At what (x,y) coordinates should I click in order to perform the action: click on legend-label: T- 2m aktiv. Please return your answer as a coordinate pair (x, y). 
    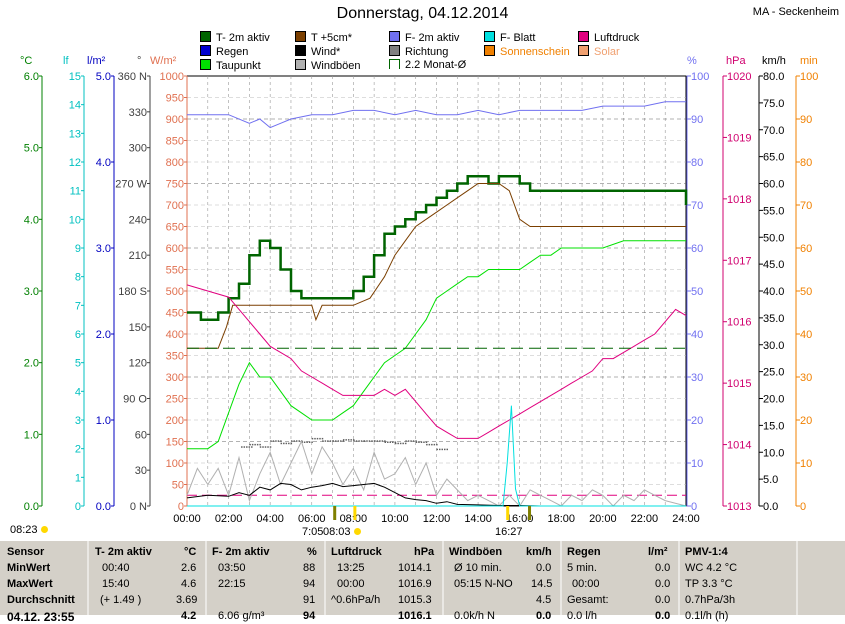
    Looking at the image, I should click on (243, 38).